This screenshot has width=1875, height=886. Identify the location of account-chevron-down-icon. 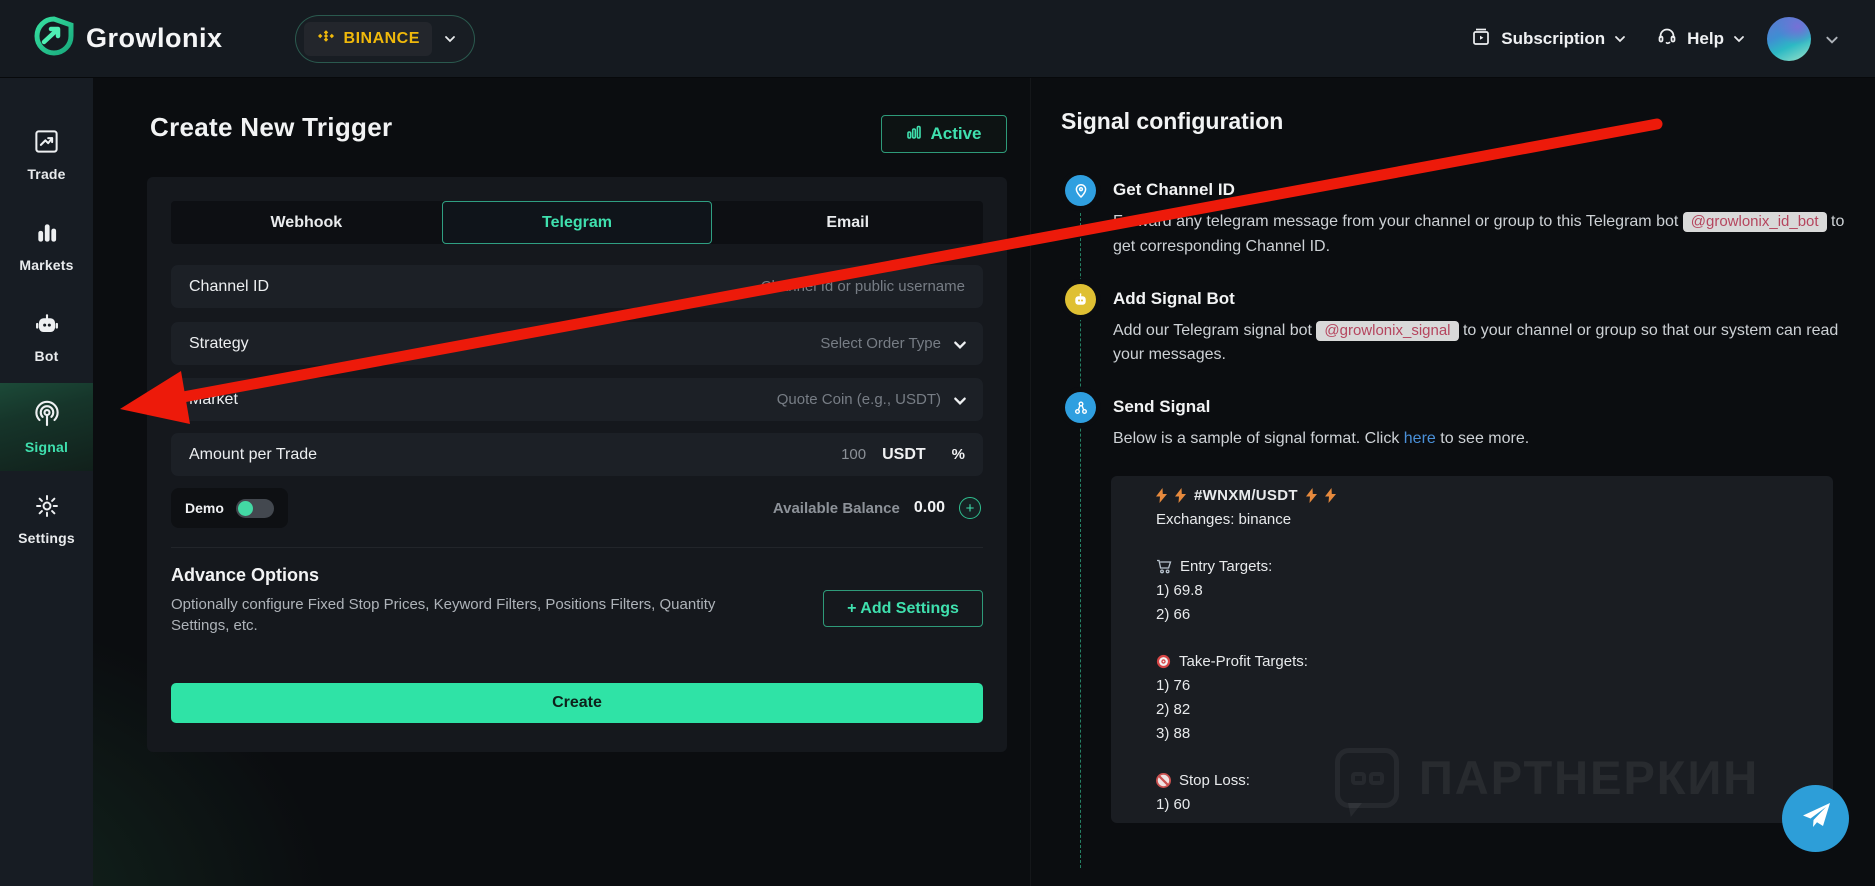
(1831, 39).